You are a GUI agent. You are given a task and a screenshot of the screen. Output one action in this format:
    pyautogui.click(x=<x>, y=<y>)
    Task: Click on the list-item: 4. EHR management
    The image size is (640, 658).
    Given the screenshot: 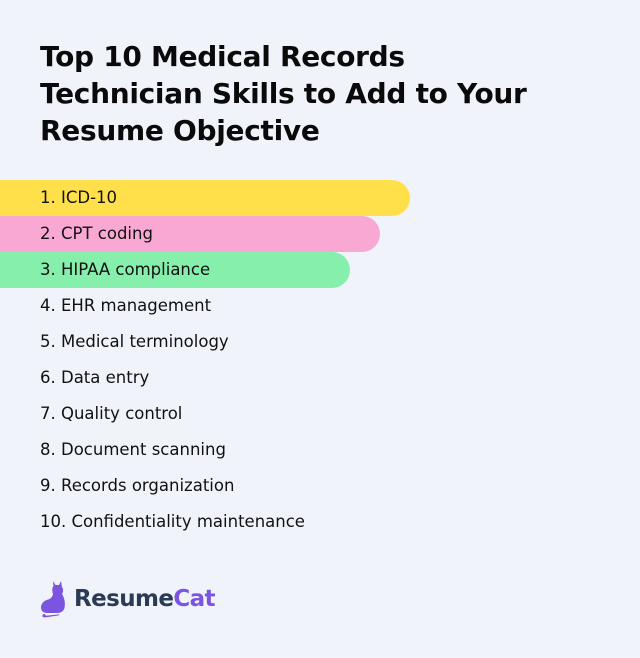 What is the action you would take?
    pyautogui.click(x=320, y=306)
    